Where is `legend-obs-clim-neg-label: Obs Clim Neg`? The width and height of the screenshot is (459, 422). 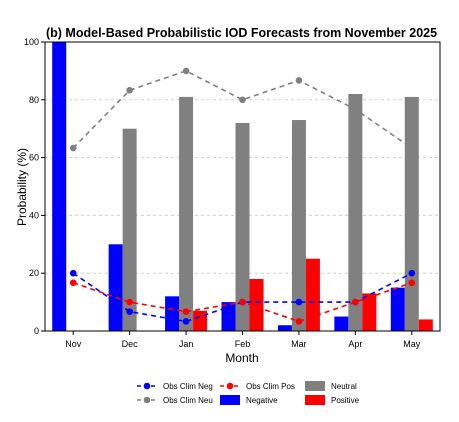
legend-obs-clim-neg-label: Obs Clim Neg is located at coordinates (188, 386).